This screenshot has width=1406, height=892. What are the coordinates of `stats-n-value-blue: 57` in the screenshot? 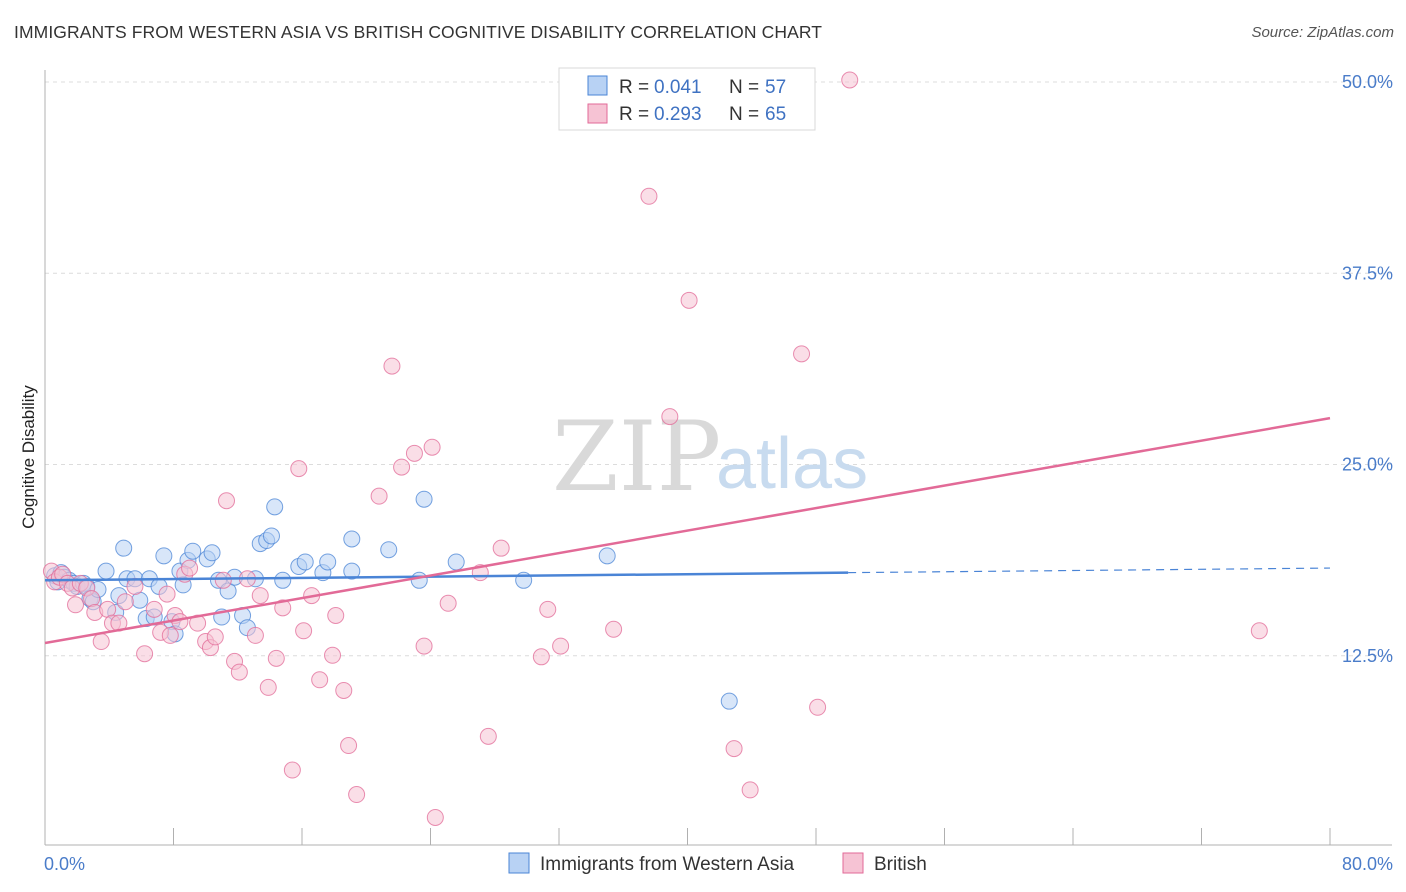 It's located at (775, 87).